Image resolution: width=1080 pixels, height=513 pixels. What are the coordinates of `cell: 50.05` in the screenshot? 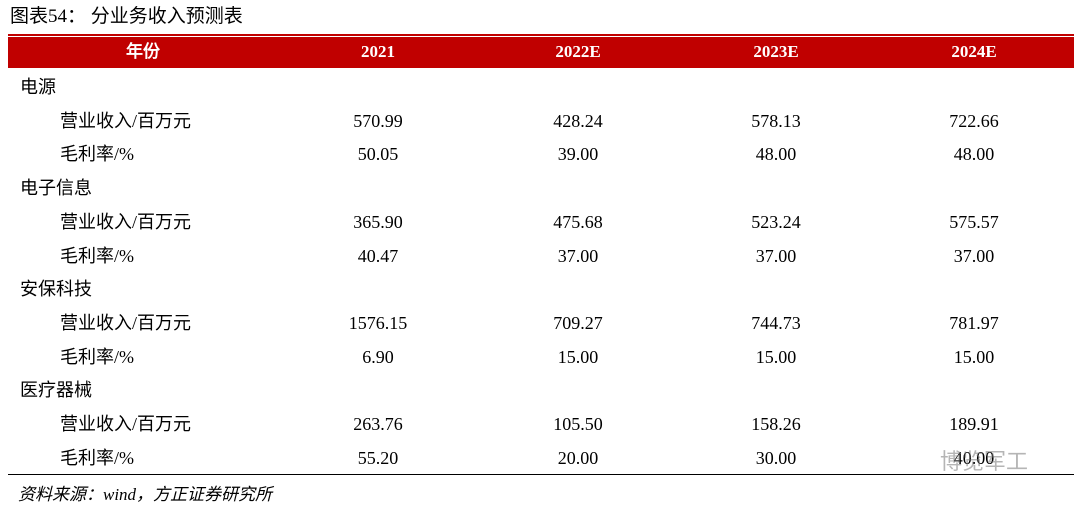 It's located at (378, 154).